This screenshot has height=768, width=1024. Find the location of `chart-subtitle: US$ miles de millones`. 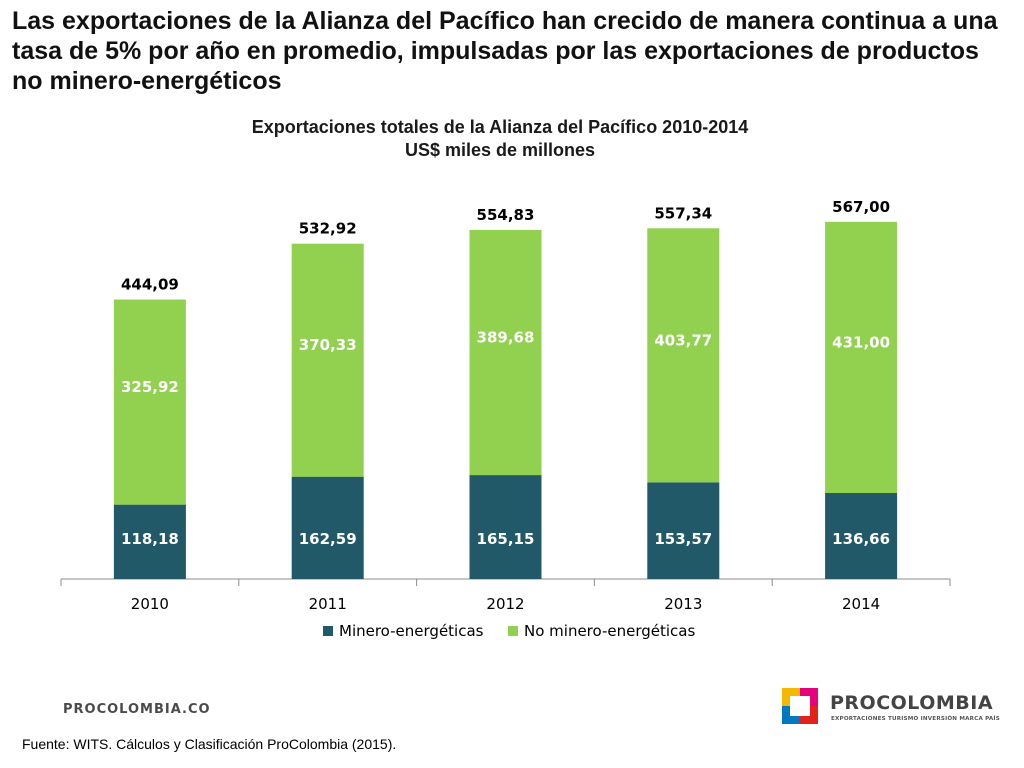

chart-subtitle: US$ miles de millones is located at coordinates (500, 150).